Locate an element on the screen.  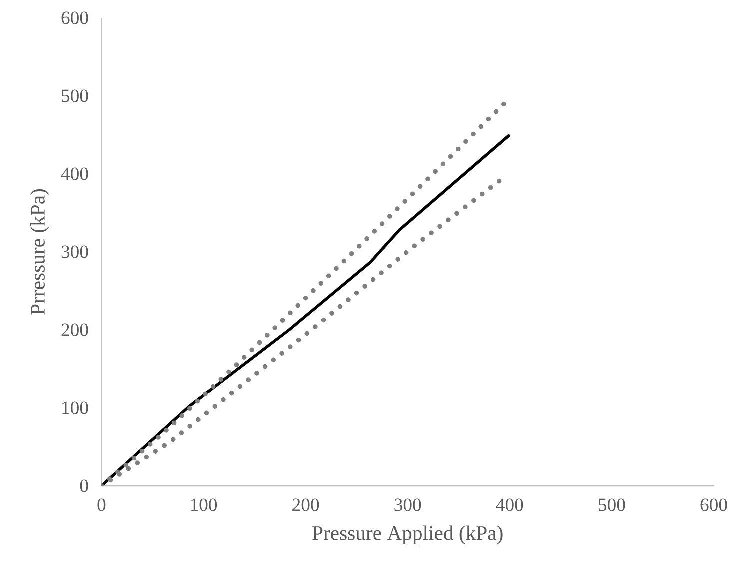
x-tick-label: 500 is located at coordinates (612, 505).